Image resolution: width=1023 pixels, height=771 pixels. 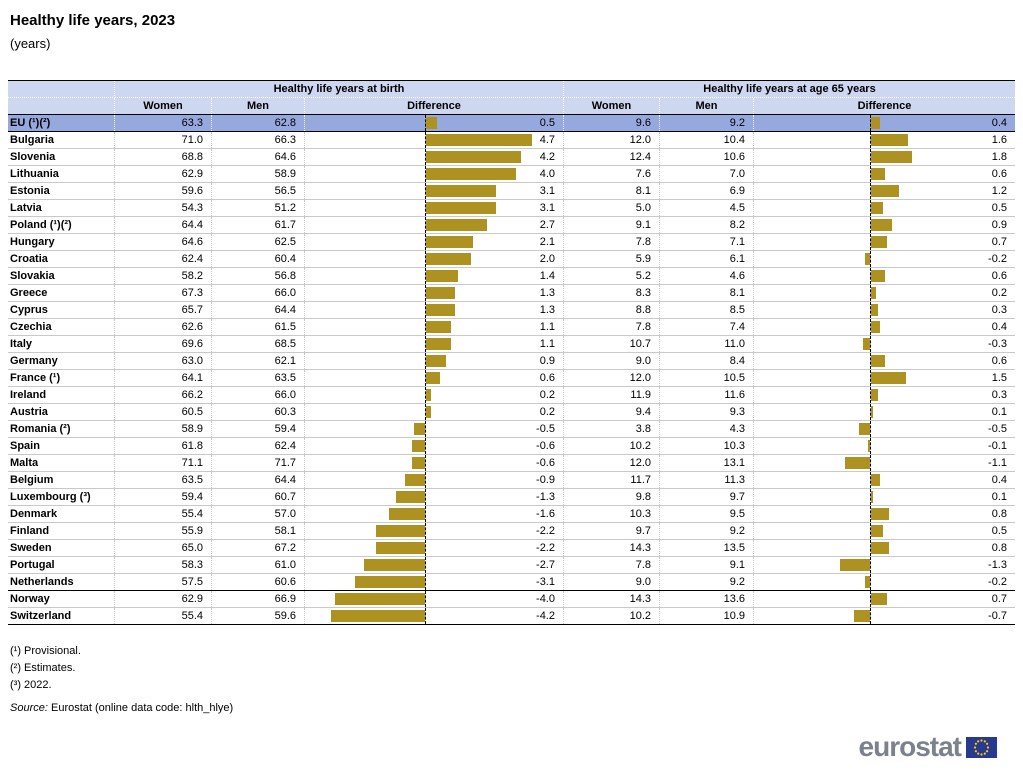 I want to click on difference-value: 3.1, so click(x=547, y=208).